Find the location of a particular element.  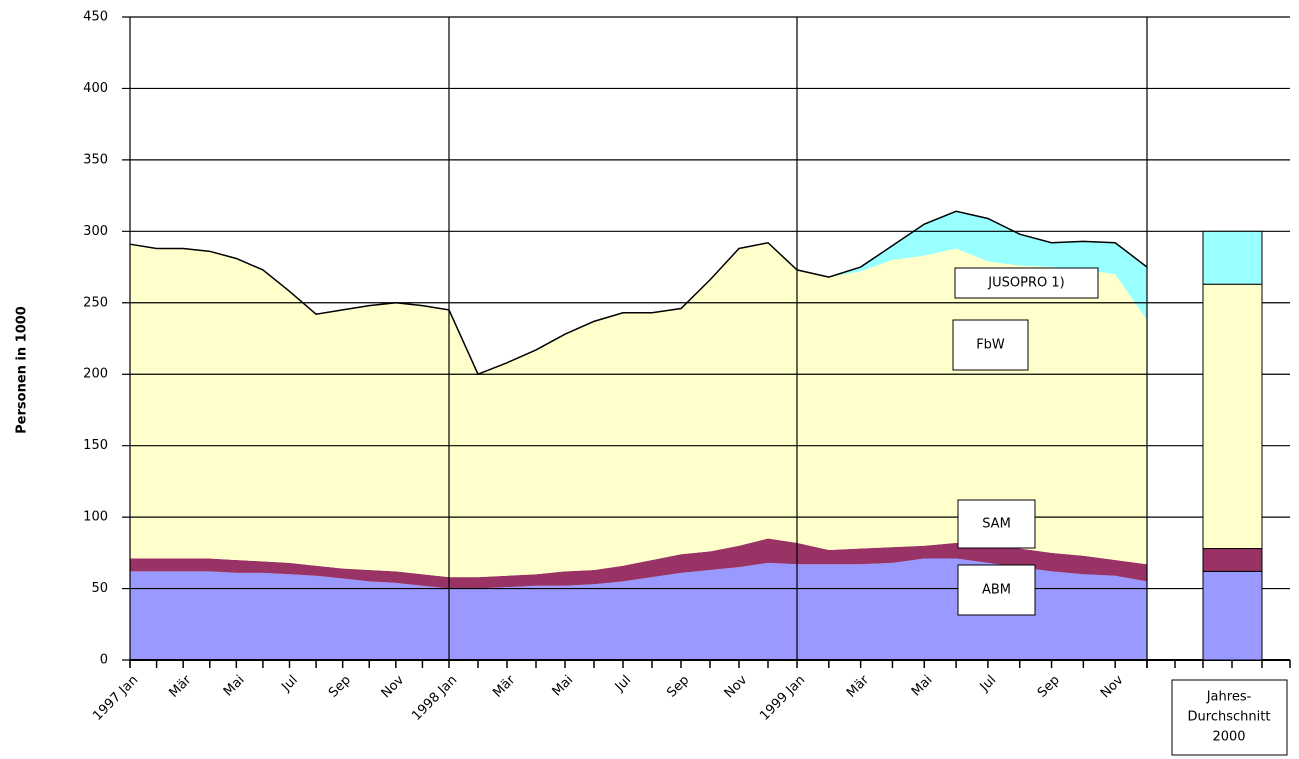

y-tick-label: 450 is located at coordinates (95, 17).